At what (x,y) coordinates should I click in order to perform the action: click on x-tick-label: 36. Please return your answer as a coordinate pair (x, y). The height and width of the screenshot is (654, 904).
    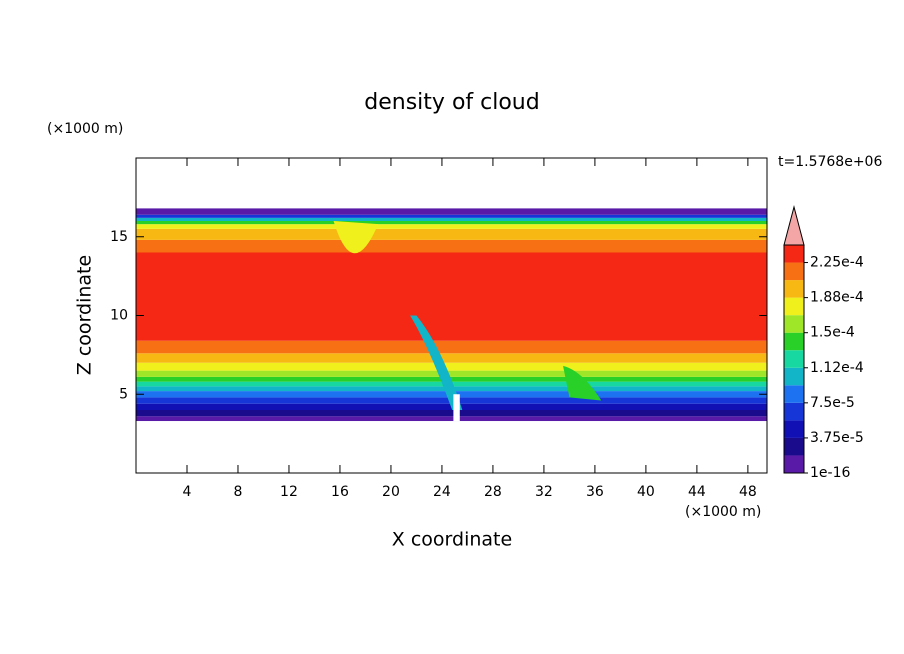
    Looking at the image, I should click on (595, 492).